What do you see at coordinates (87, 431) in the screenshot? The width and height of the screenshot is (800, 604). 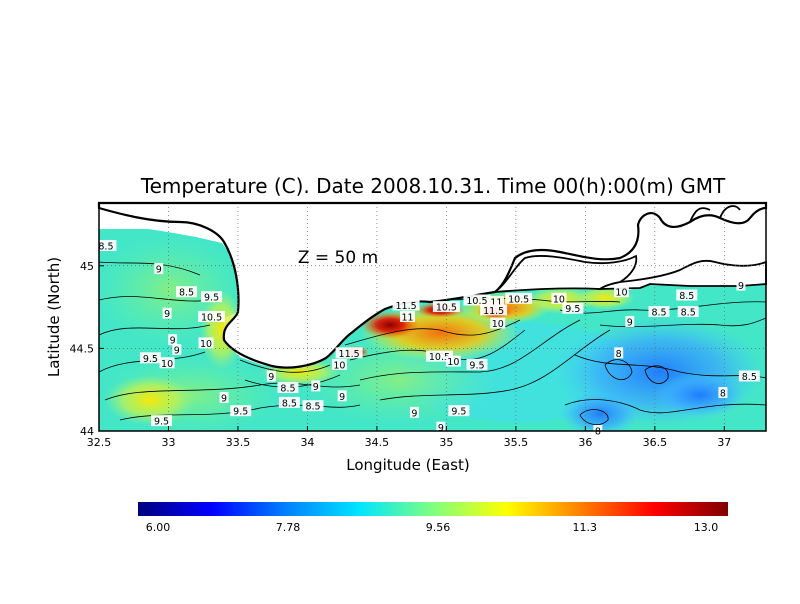 I see `y-tick-label: 44` at bounding box center [87, 431].